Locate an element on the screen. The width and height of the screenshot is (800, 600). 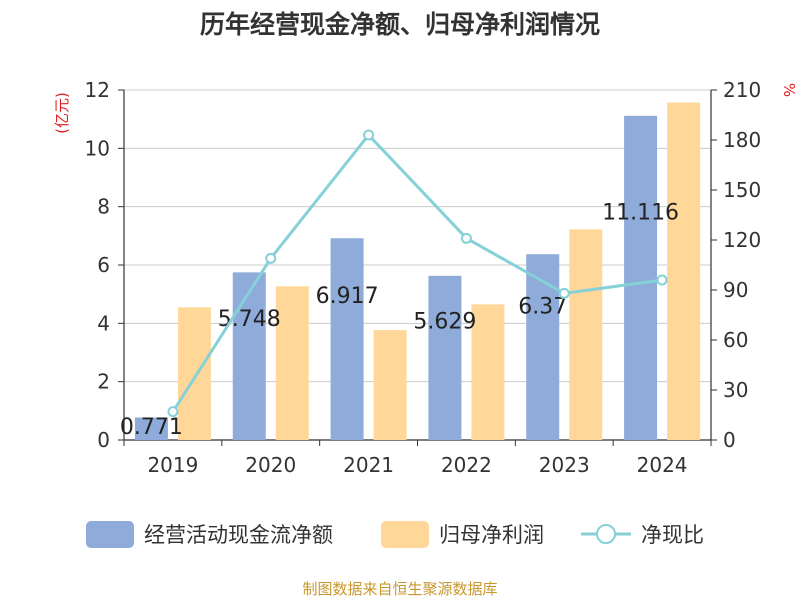
data-label: 5.629 is located at coordinates (444, 321).